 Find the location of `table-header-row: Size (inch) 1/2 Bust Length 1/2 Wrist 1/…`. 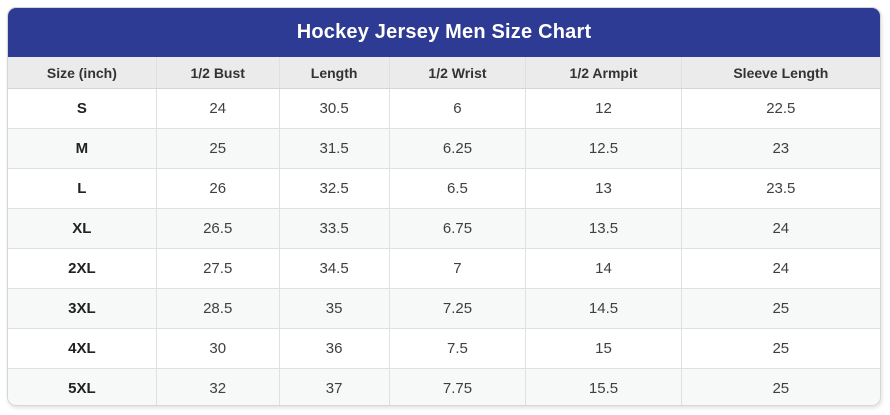

table-header-row: Size (inch) 1/2 Bust Length 1/2 Wrist 1/… is located at coordinates (444, 73).